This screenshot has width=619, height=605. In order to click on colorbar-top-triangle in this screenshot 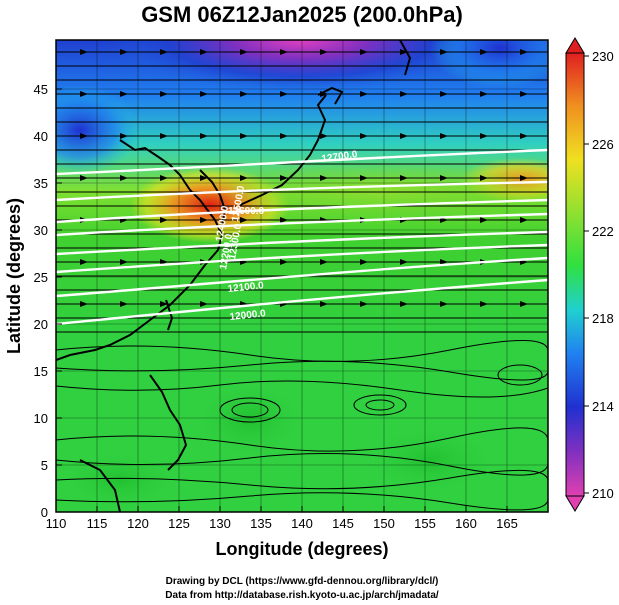, I will do `click(575, 45)`.